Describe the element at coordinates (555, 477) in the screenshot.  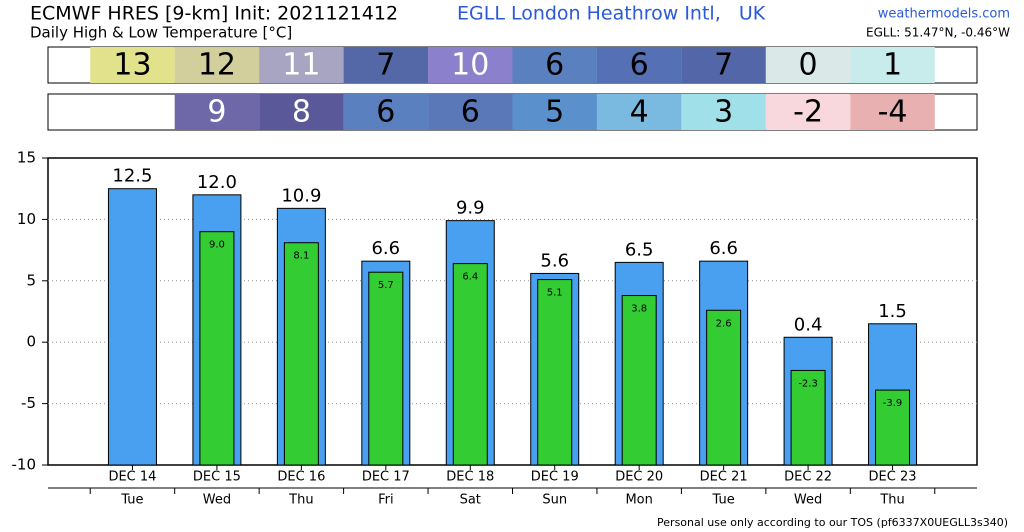
I see `x-tick-label: DEC 19` at that location.